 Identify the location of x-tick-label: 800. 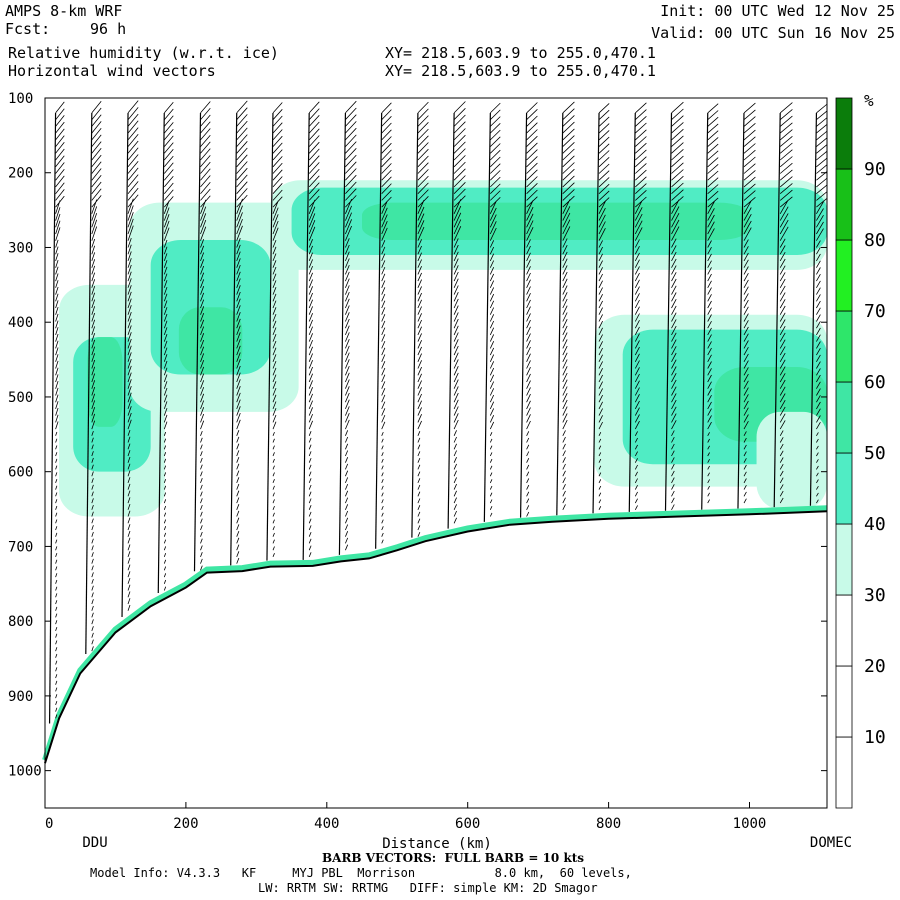
(608, 824).